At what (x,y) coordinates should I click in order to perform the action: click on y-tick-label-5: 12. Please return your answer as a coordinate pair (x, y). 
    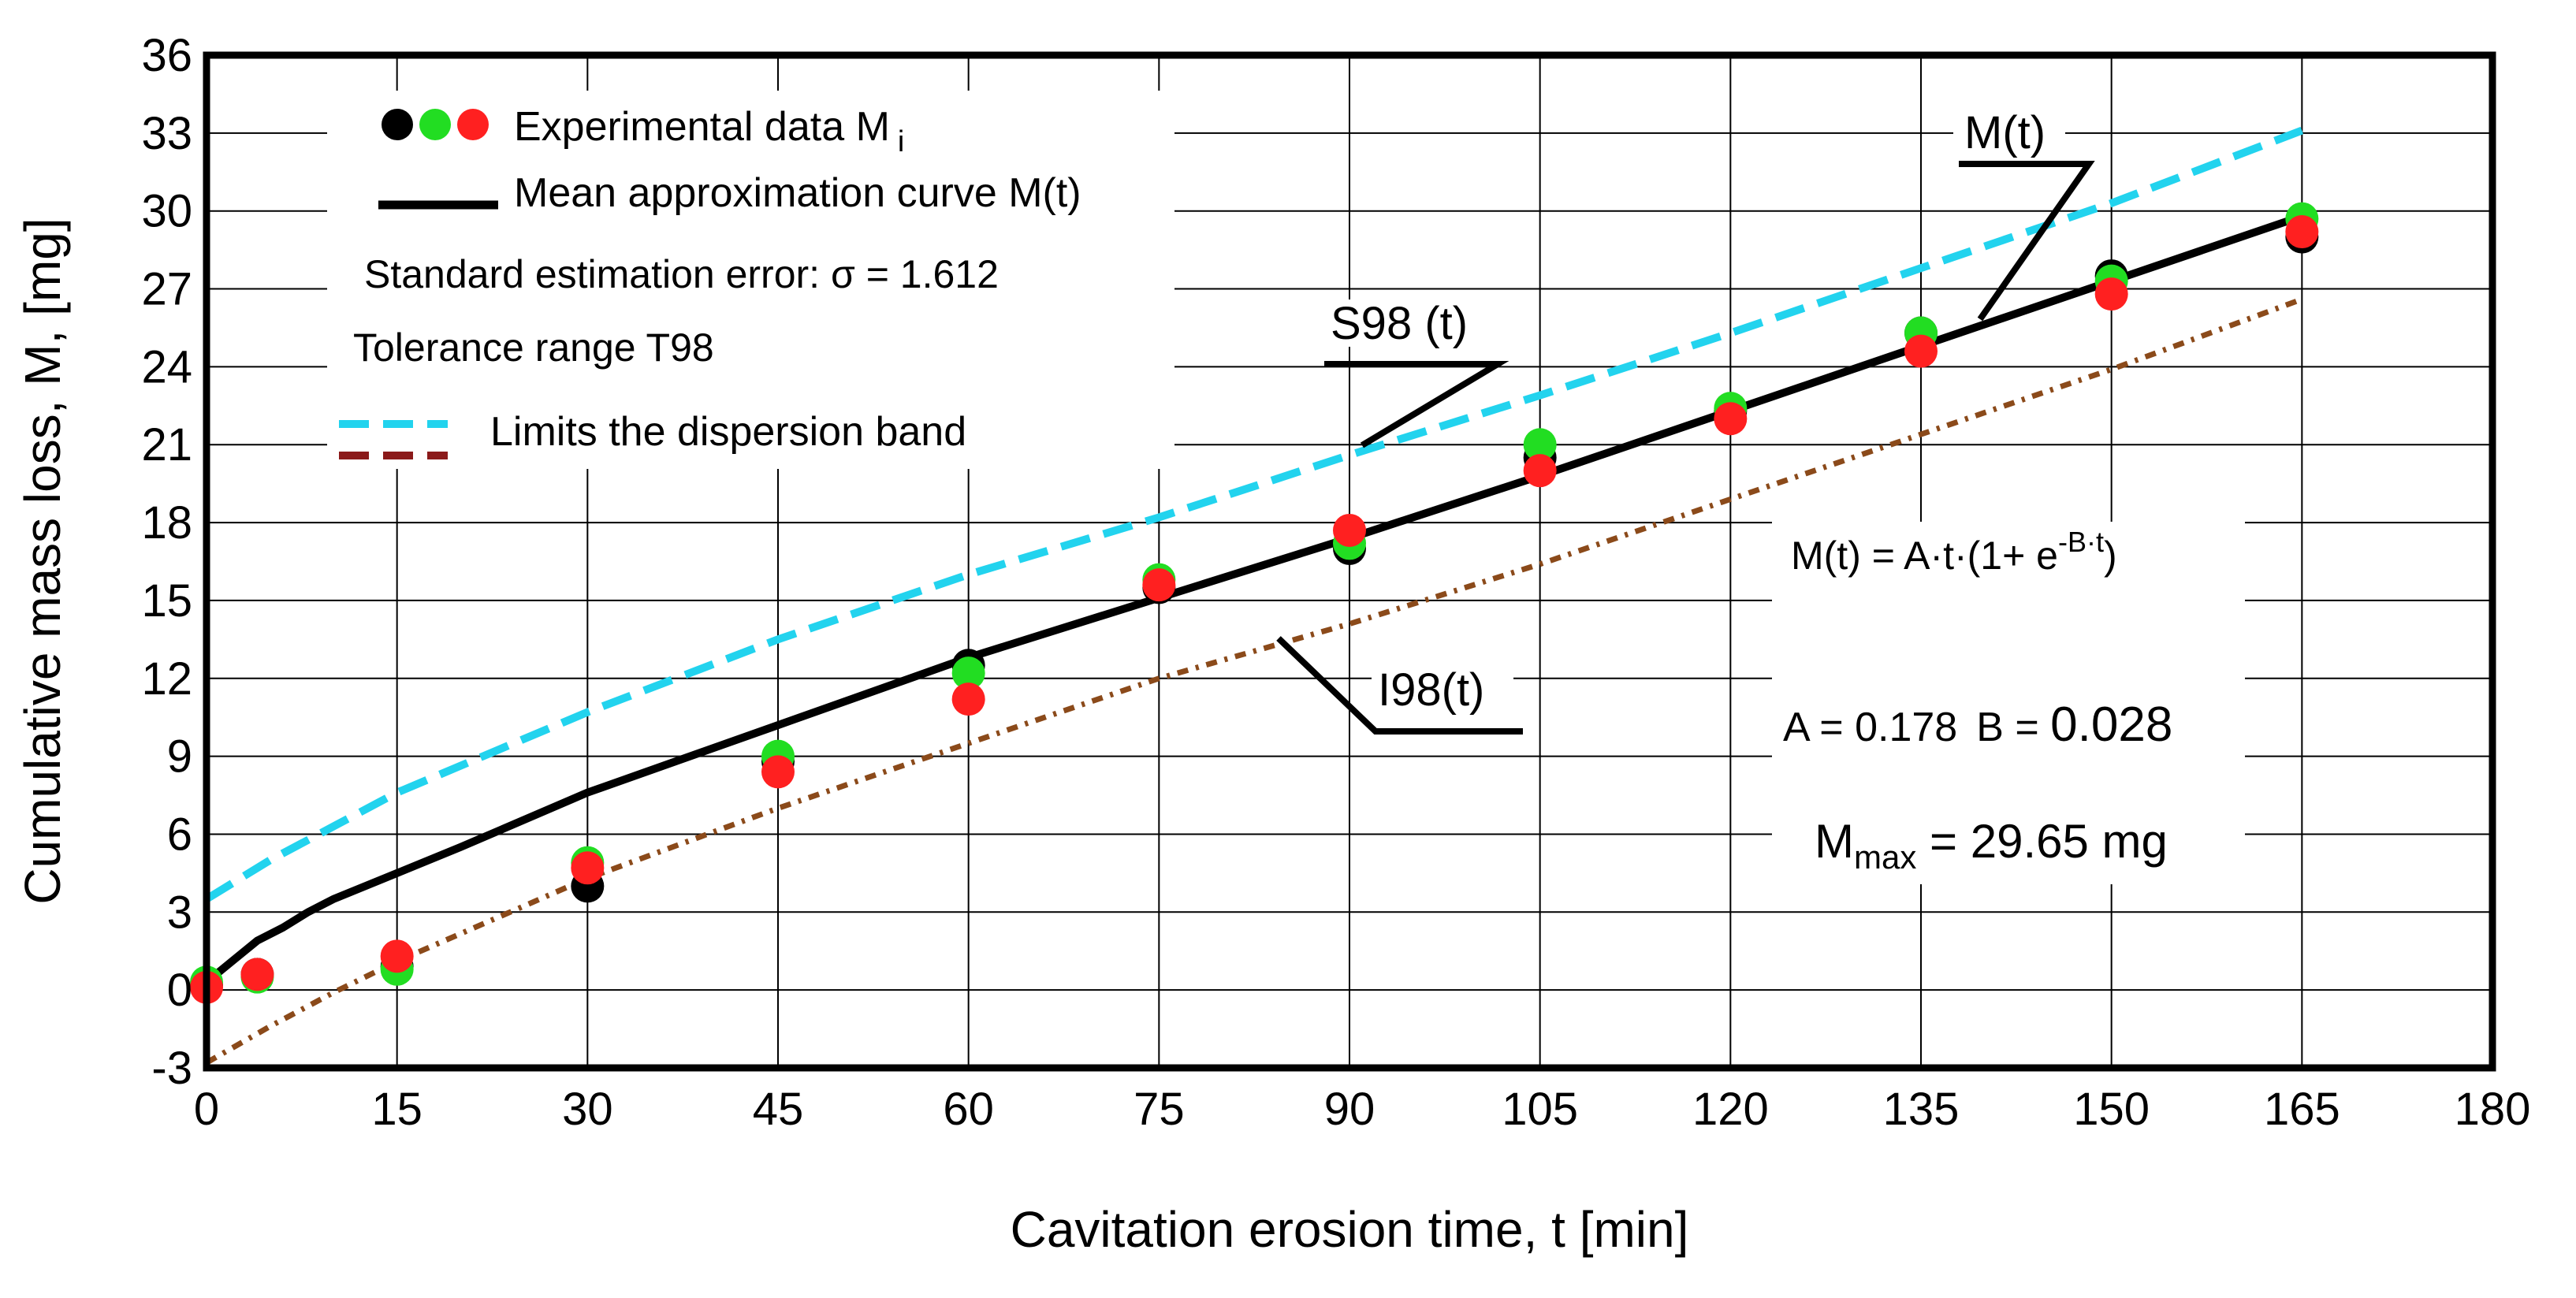
    Looking at the image, I should click on (166, 679).